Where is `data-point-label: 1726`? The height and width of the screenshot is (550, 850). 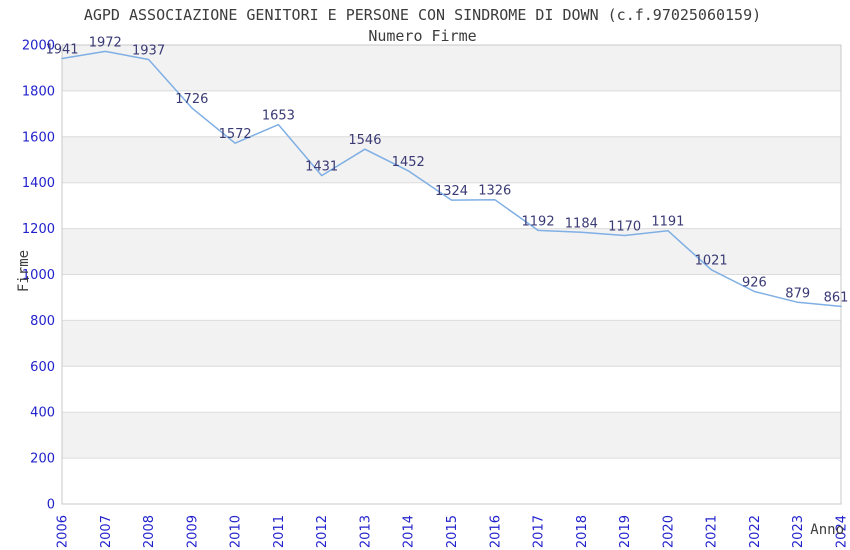 data-point-label: 1726 is located at coordinates (191, 99).